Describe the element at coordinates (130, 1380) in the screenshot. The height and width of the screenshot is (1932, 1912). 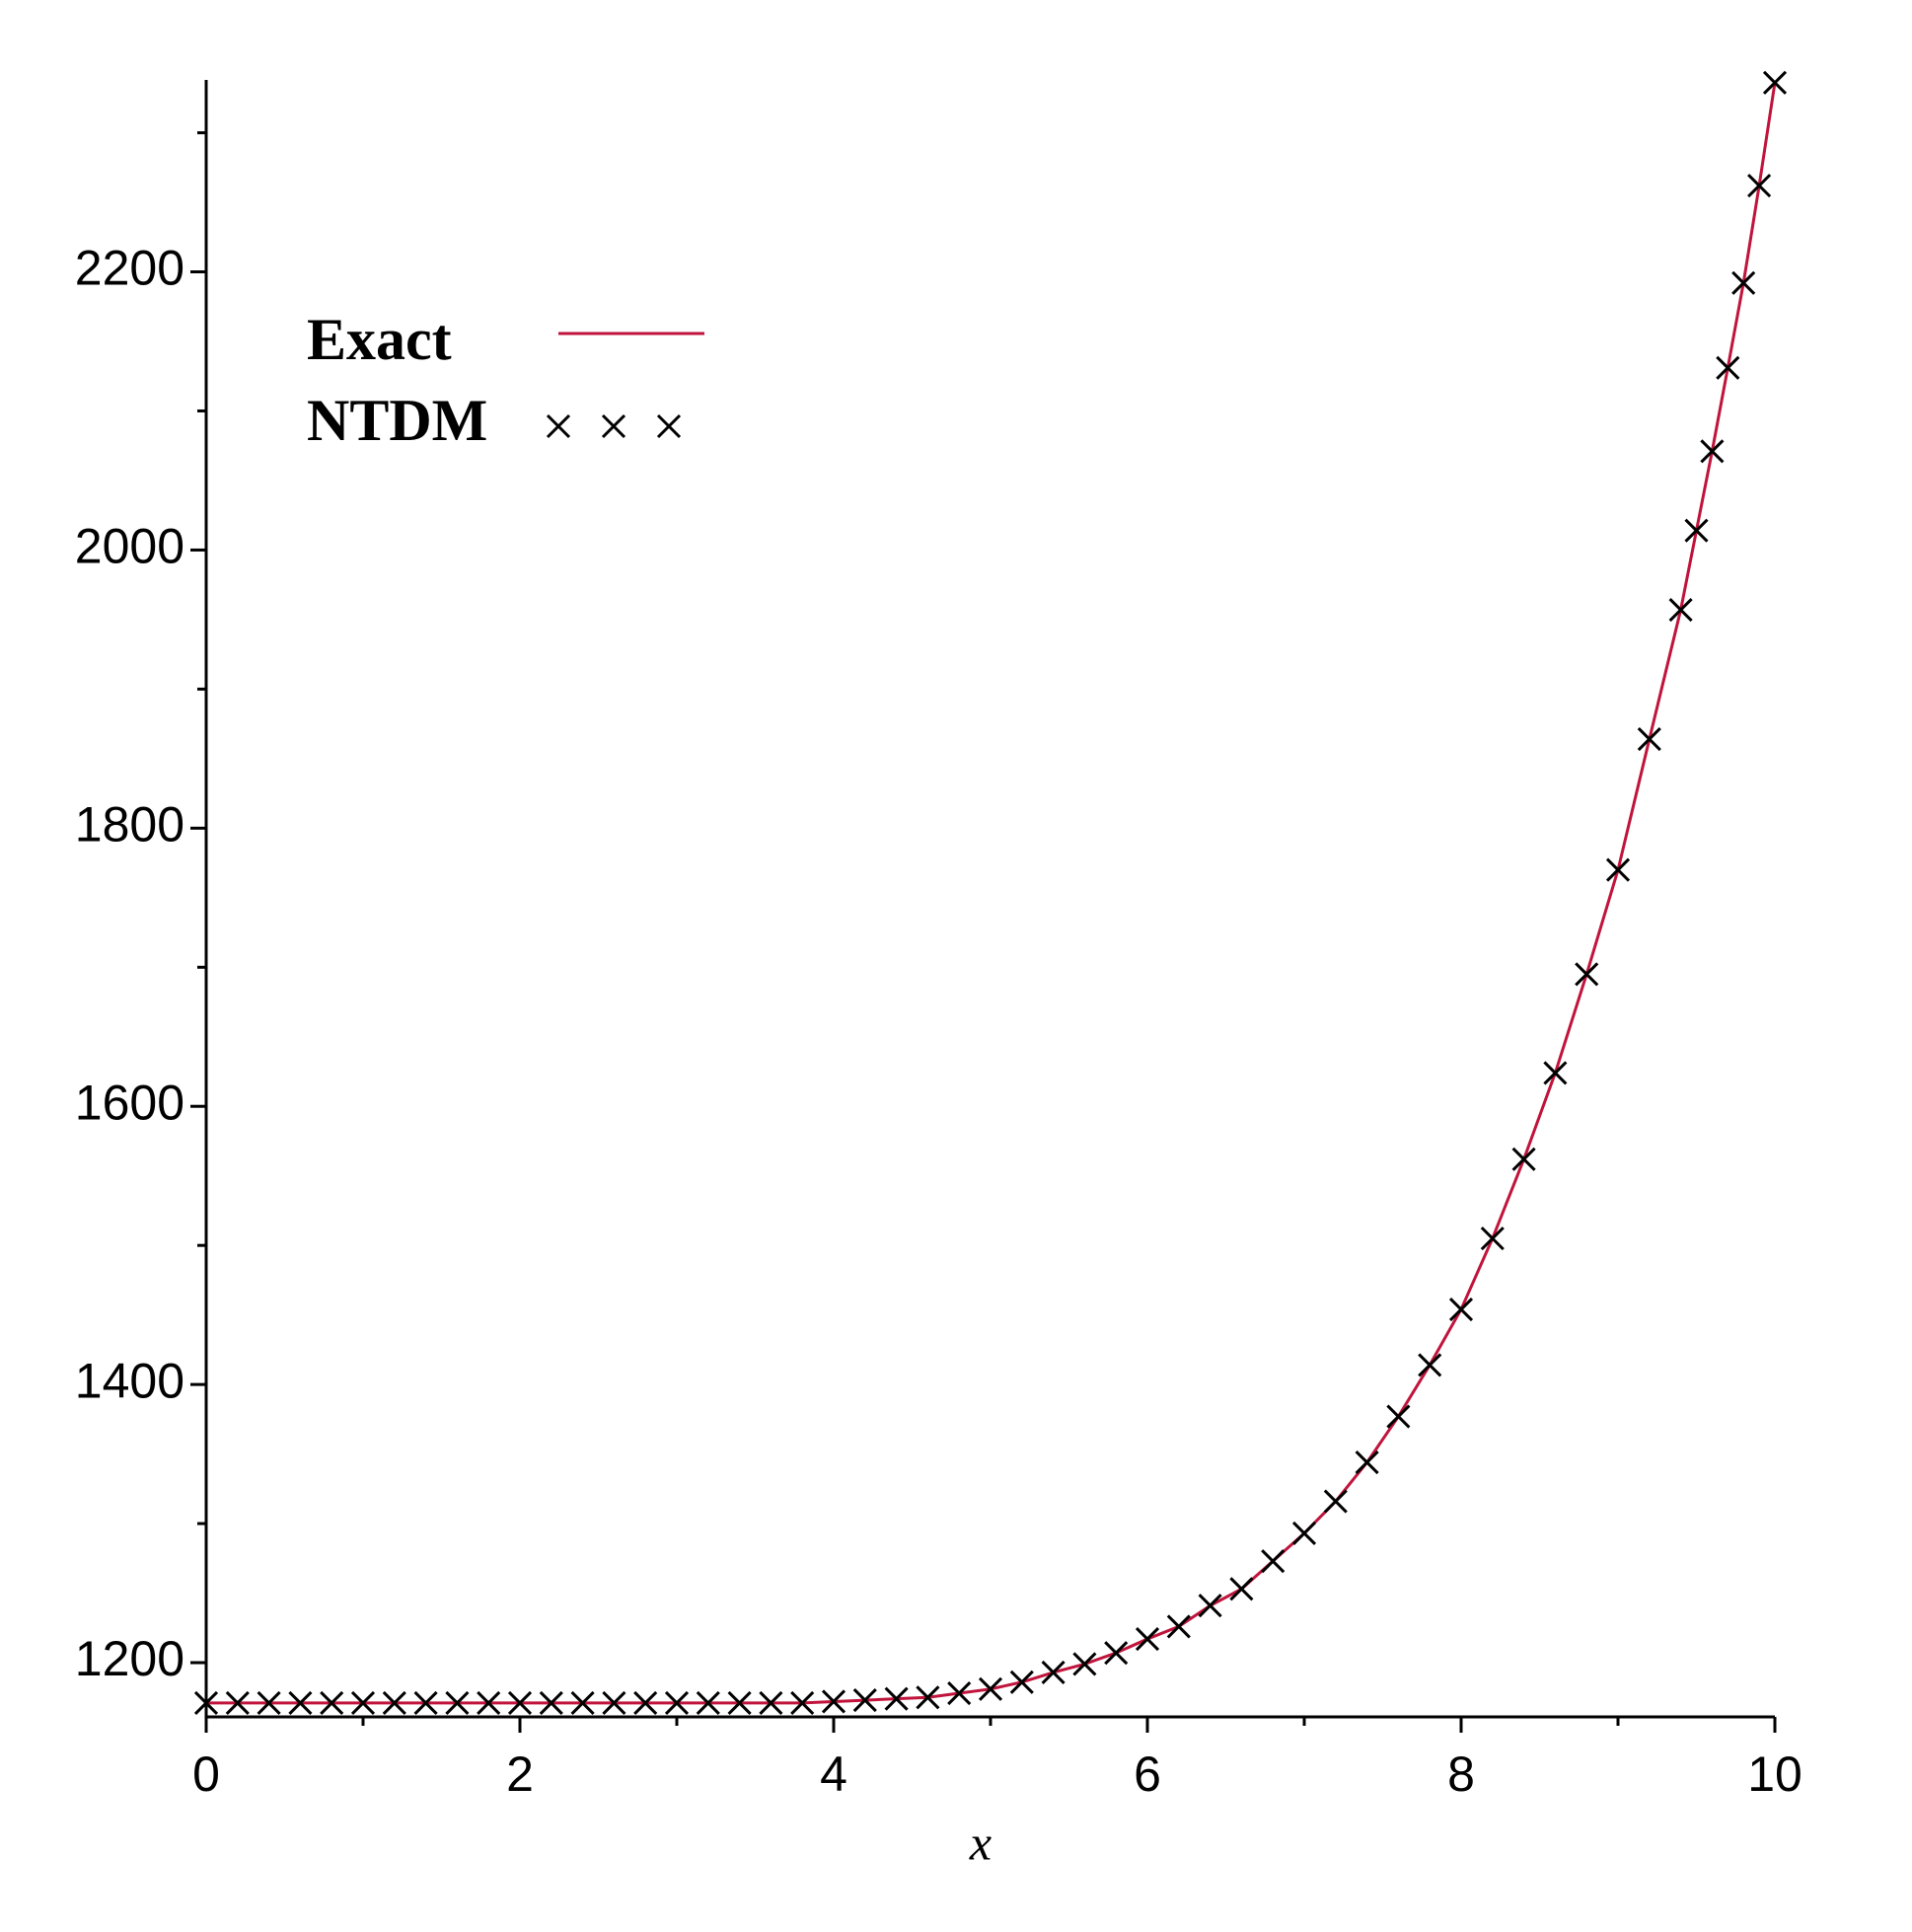
I see `y-tick-label: 1400` at that location.